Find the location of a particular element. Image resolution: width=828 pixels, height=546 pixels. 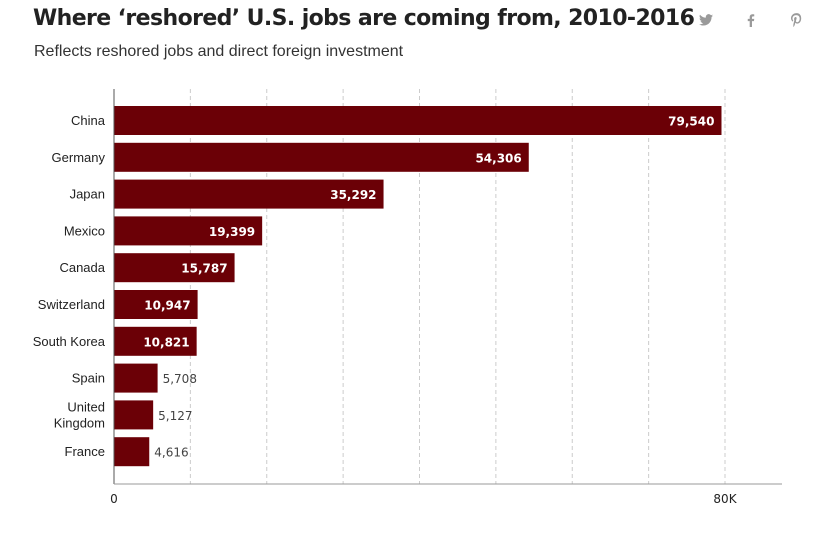

value-label: 15,787 is located at coordinates (204, 269).